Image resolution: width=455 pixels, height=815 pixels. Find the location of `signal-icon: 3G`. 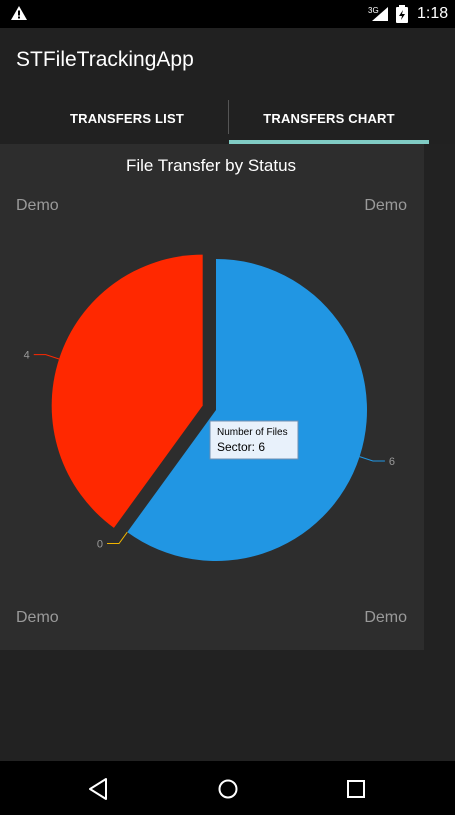

signal-icon: 3G is located at coordinates (378, 13).